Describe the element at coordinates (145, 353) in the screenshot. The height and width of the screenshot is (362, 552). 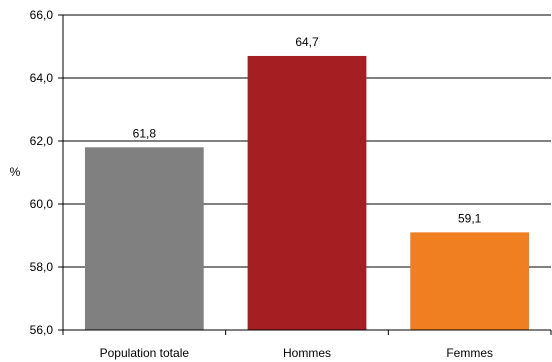
I see `category-label: Population totale` at that location.